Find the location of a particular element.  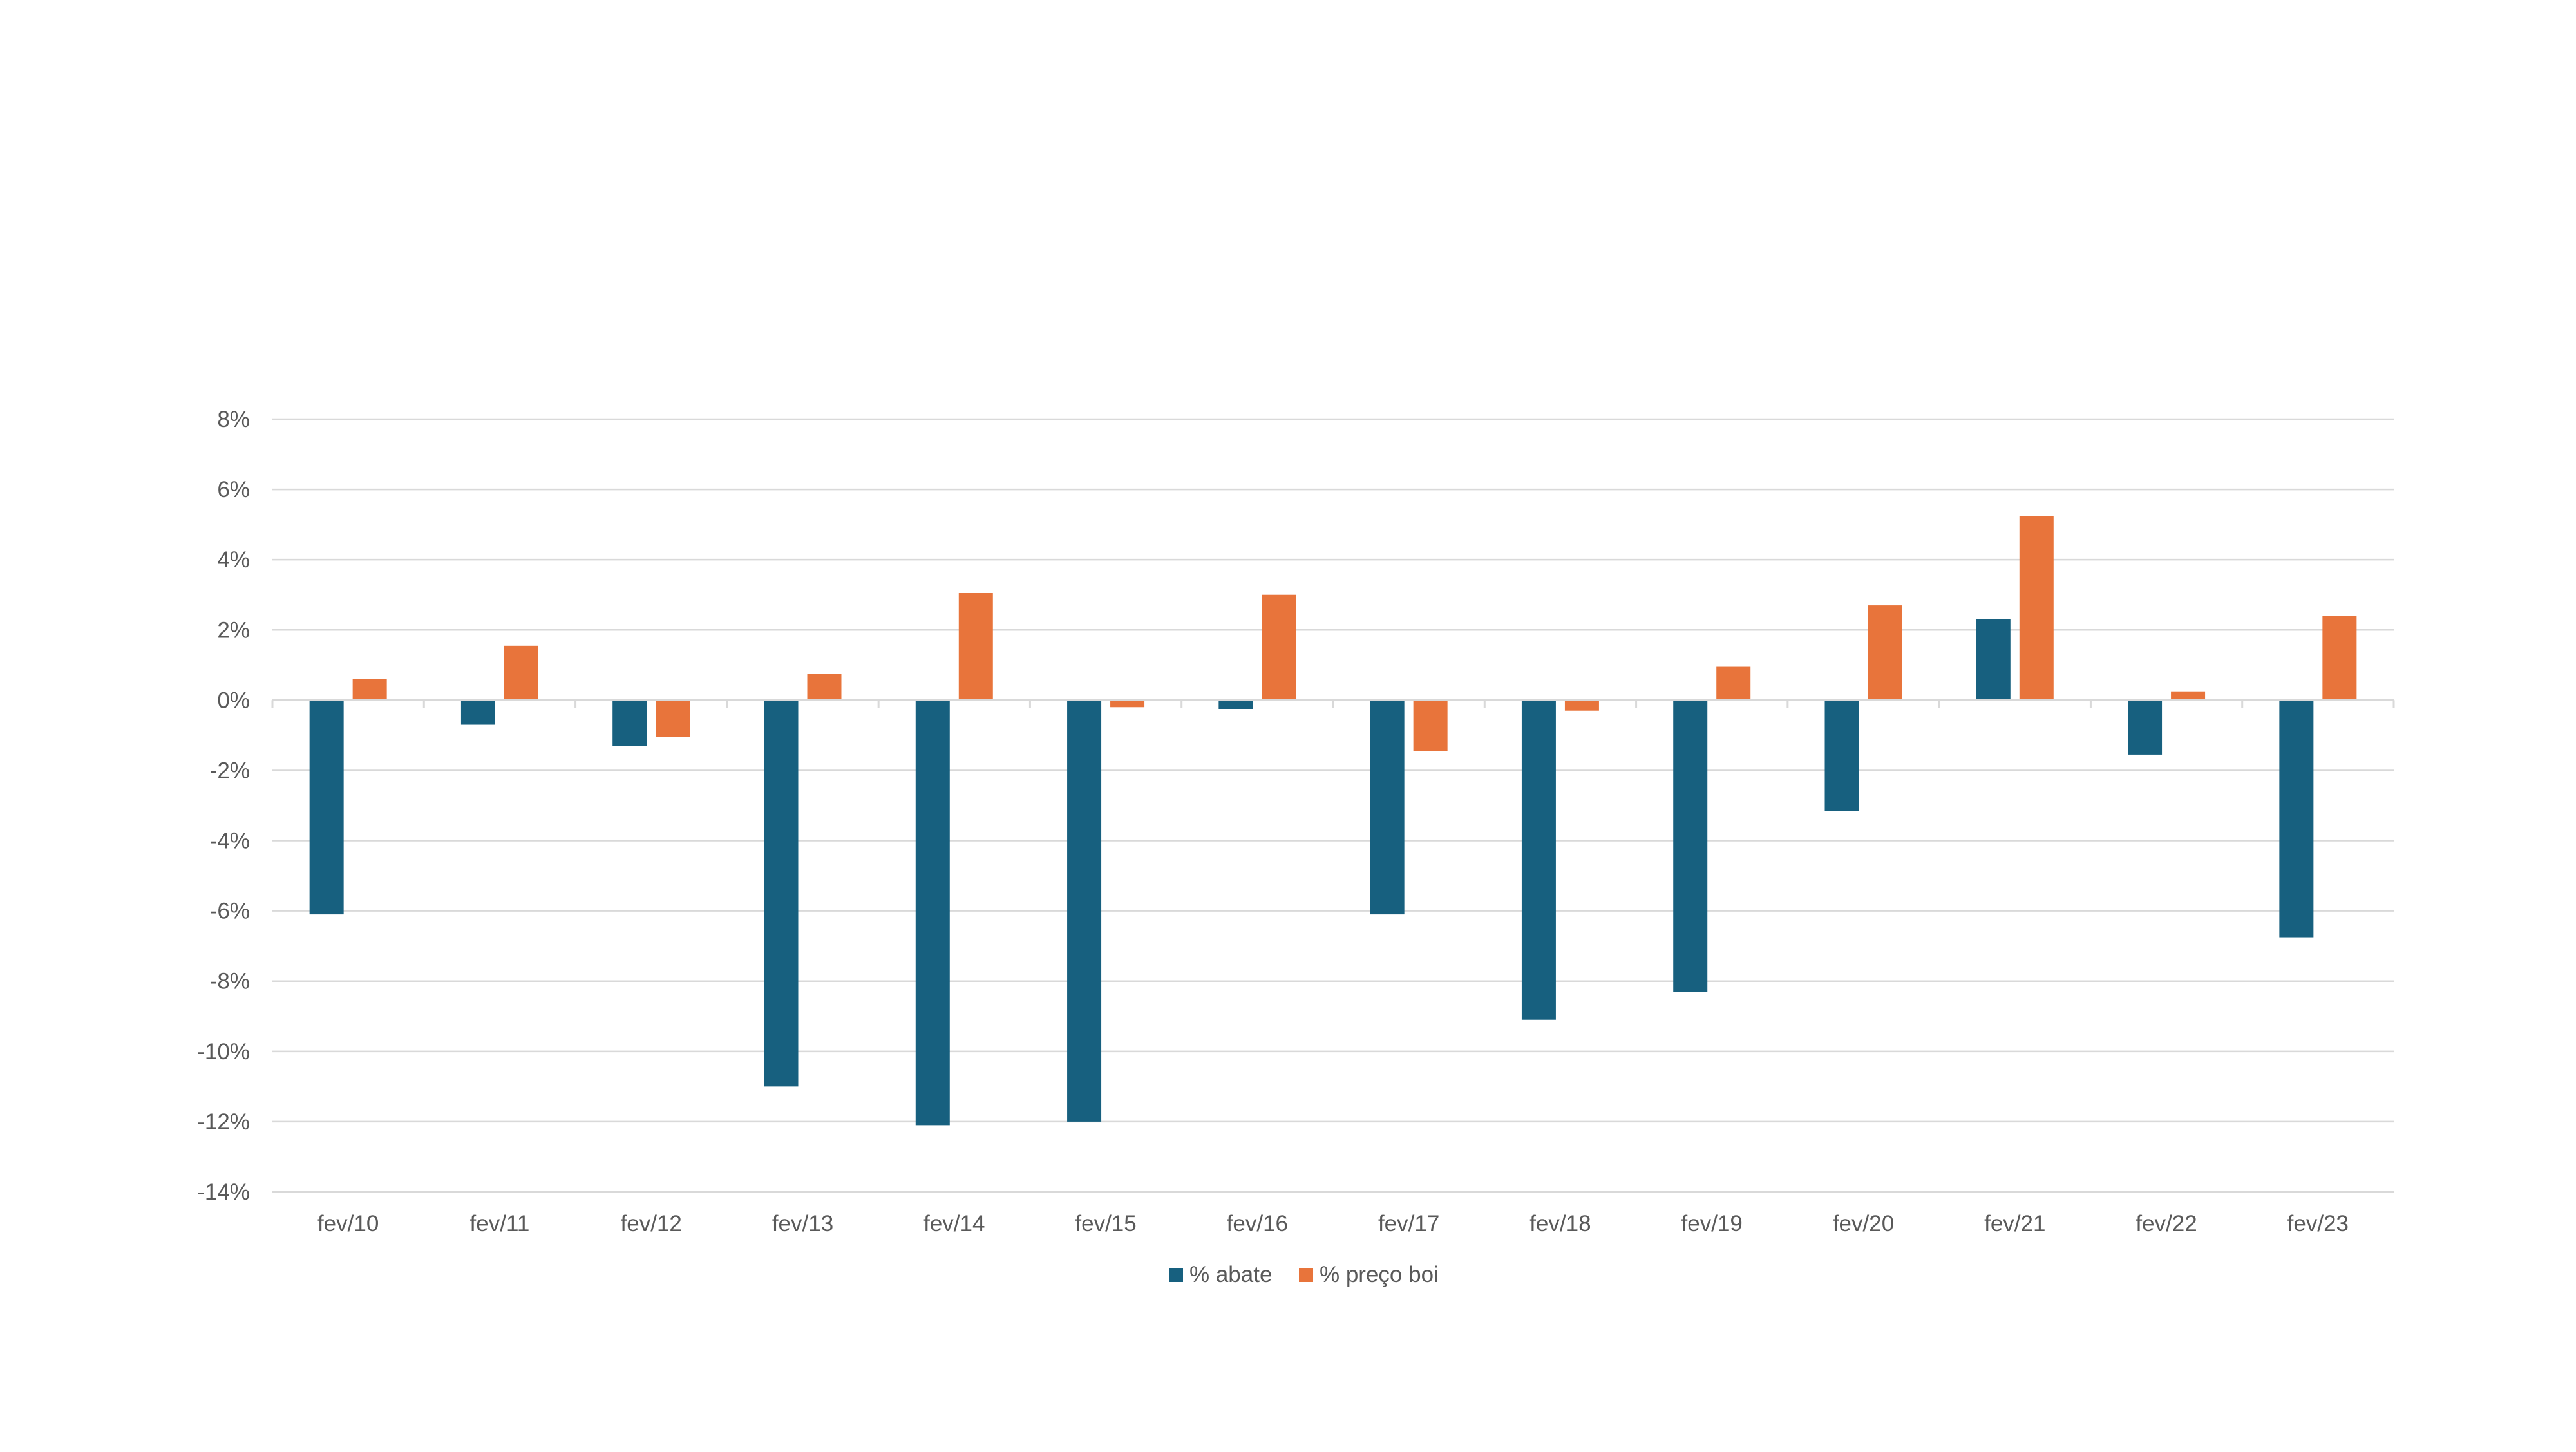

legend-item-preco-boi: % preço boi is located at coordinates (1369, 1274).